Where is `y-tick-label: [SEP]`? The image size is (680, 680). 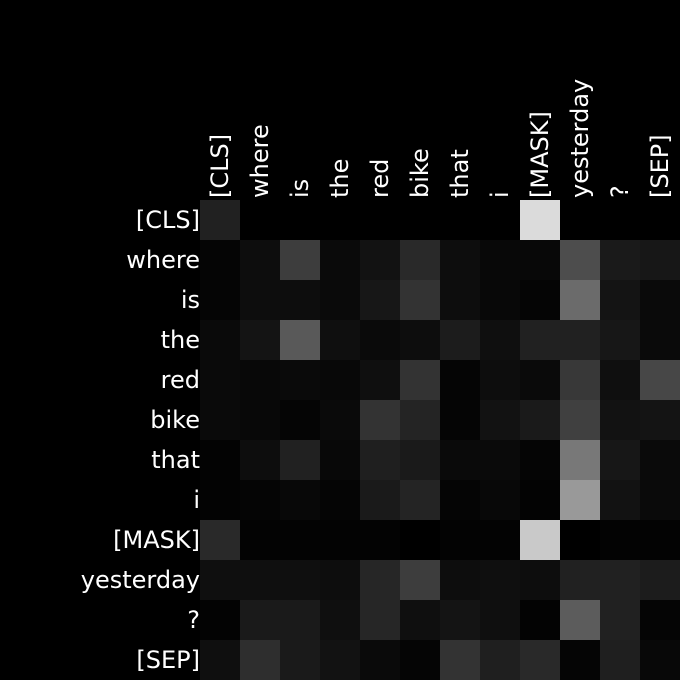 y-tick-label: [SEP] is located at coordinates (168, 660).